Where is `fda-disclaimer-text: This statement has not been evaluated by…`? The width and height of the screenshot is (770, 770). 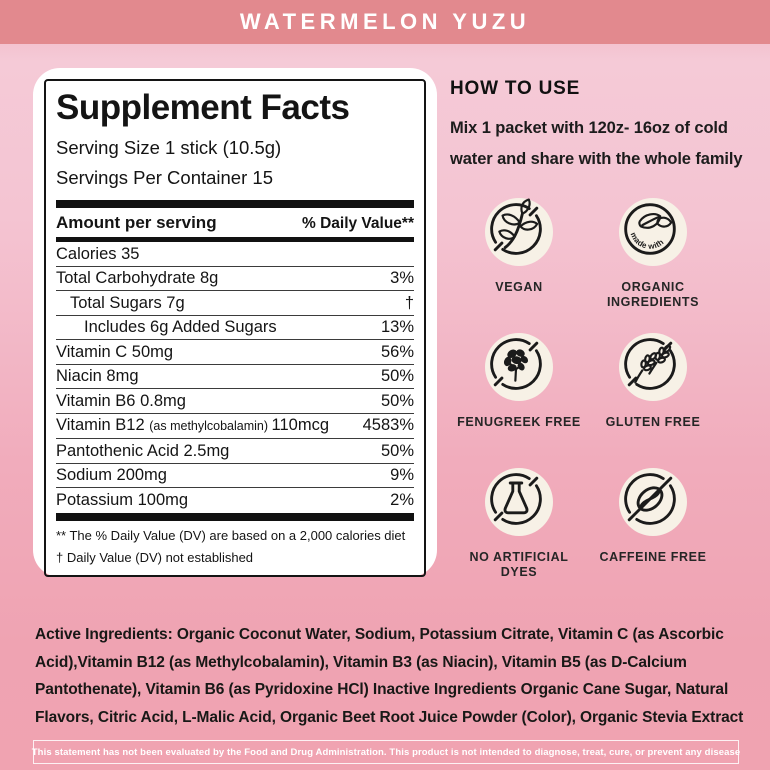 fda-disclaimer-text: This statement has not been evaluated by… is located at coordinates (386, 752).